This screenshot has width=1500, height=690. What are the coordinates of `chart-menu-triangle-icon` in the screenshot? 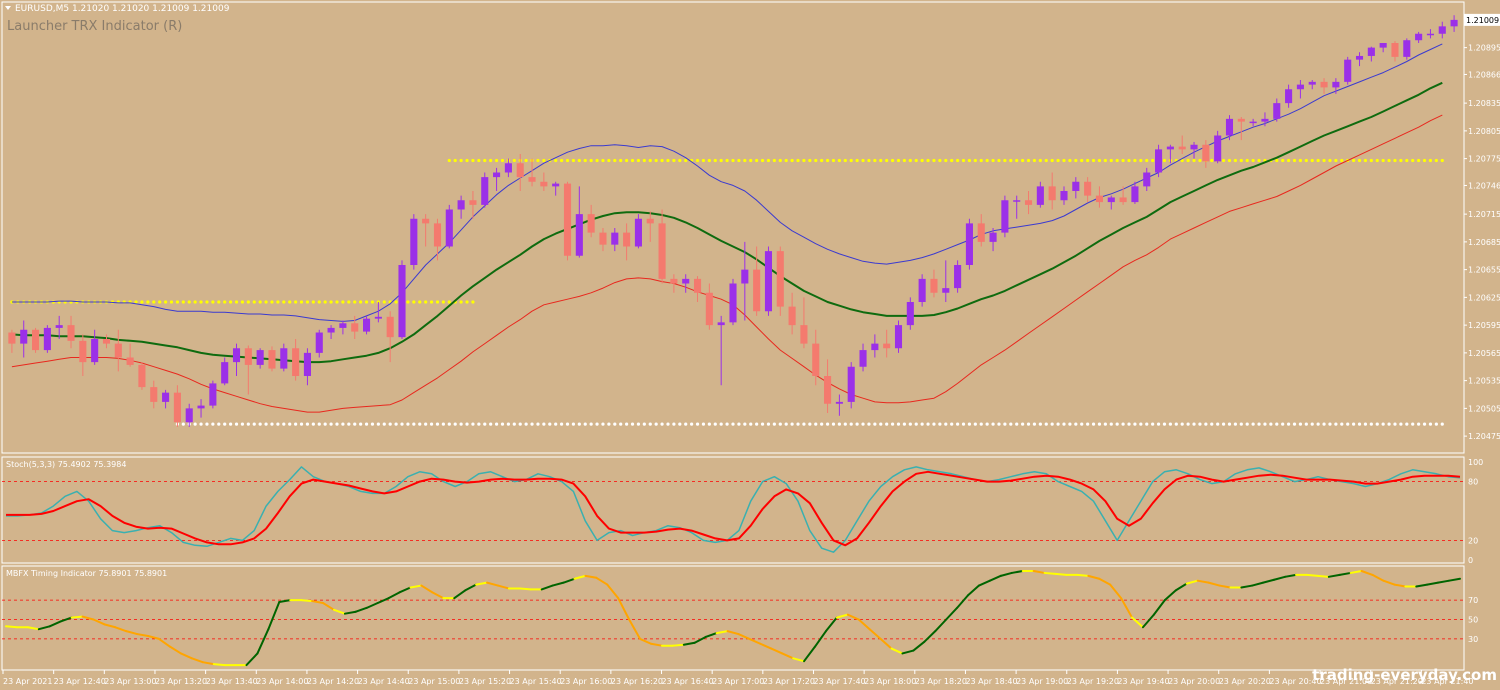 It's located at (8, 8).